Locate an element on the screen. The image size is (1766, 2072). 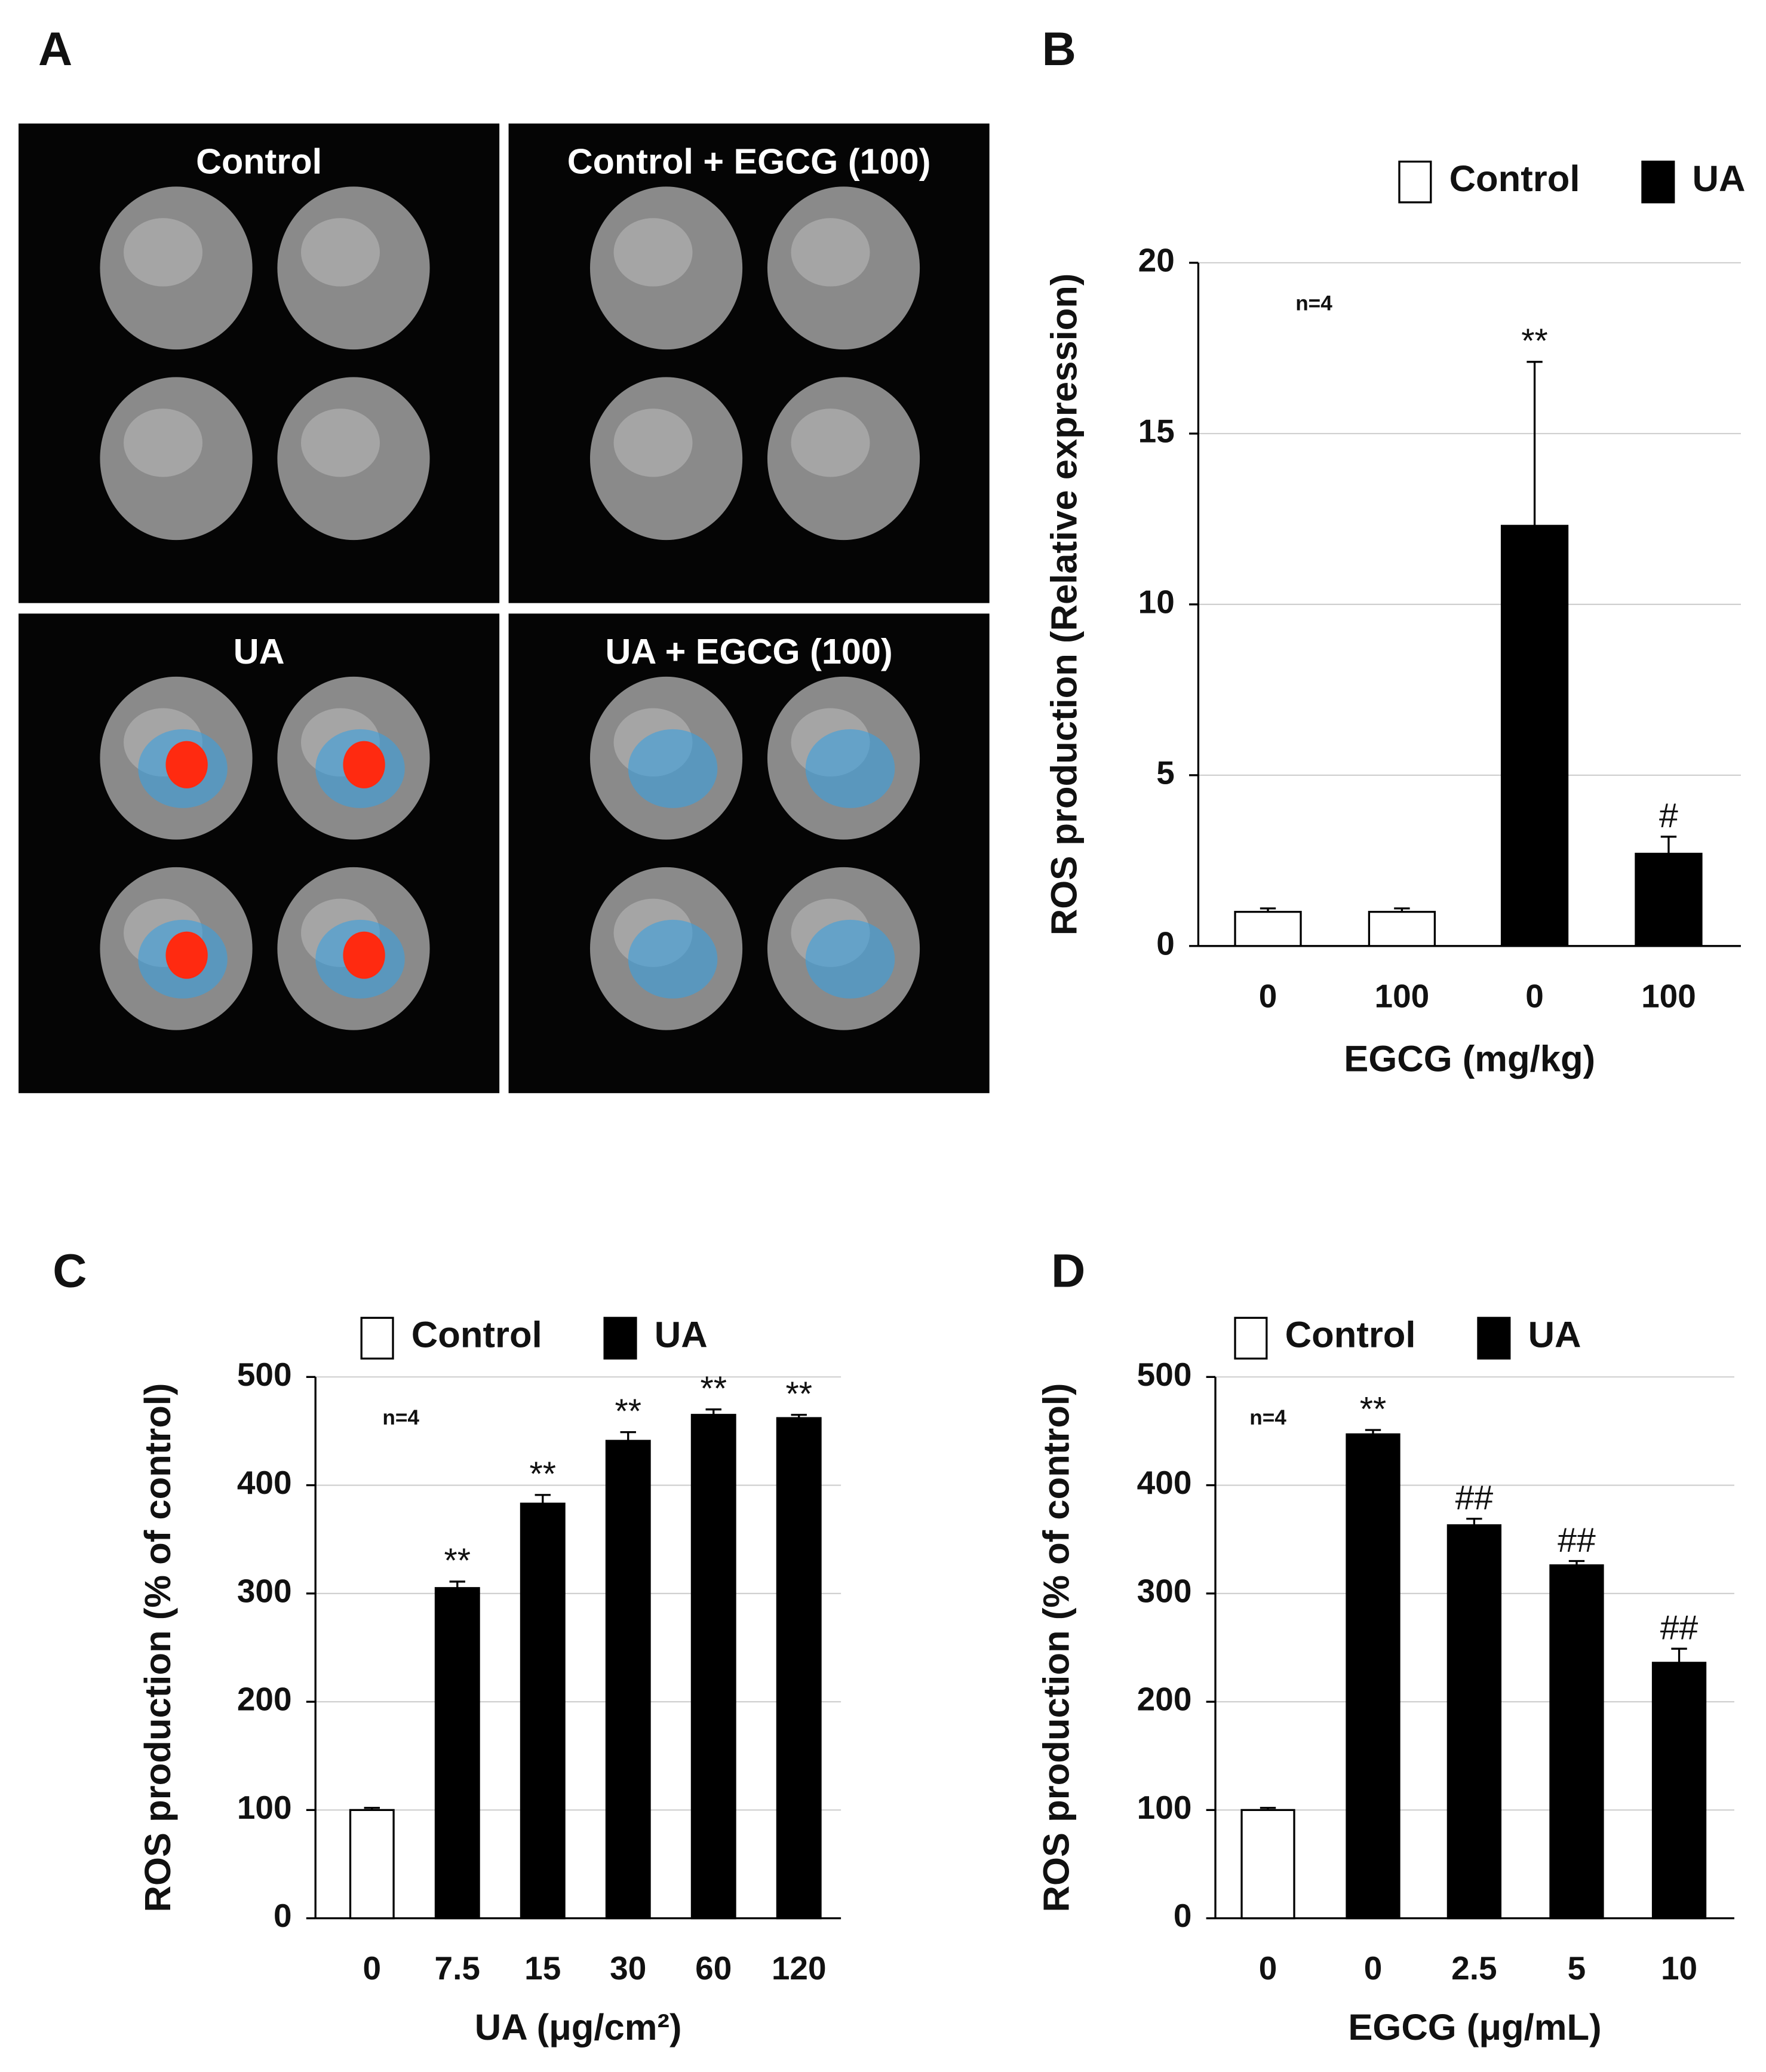
image-title: Control is located at coordinates (259, 162).